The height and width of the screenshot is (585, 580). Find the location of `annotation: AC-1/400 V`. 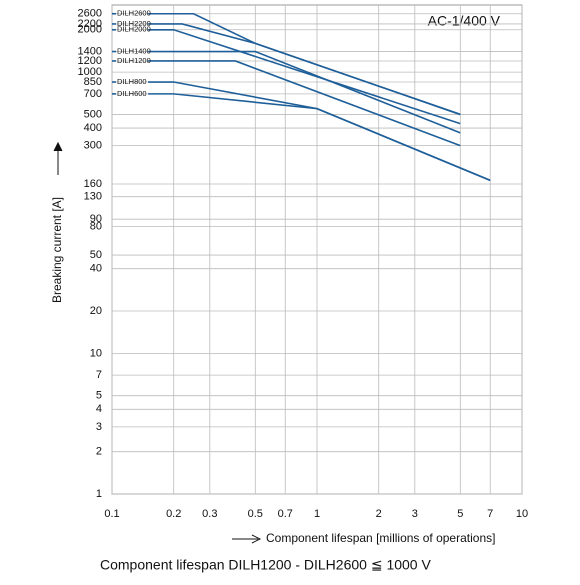

annotation: AC-1/400 V is located at coordinates (464, 21).